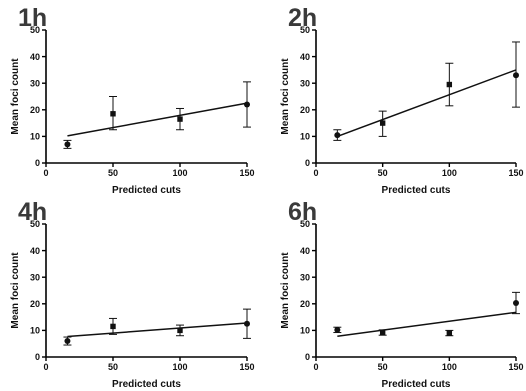 This screenshot has width=526, height=391. I want to click on panel-title: 4h, so click(32, 212).